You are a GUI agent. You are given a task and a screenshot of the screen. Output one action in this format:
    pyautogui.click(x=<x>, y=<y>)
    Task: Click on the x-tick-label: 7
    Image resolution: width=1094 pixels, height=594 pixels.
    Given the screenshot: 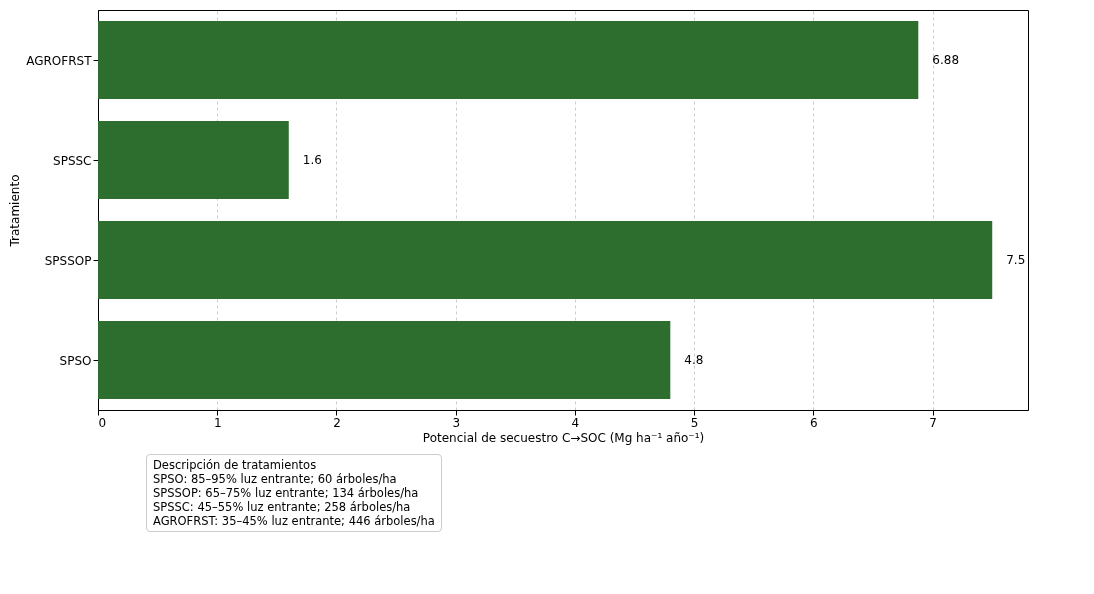 What is the action you would take?
    pyautogui.click(x=933, y=422)
    